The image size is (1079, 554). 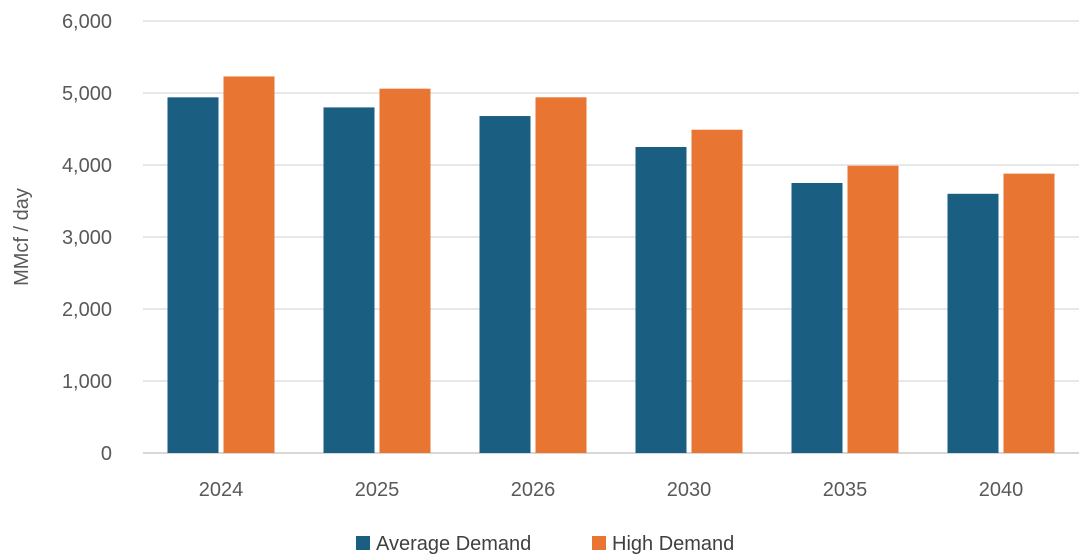 I want to click on bar-high-demand-2040, so click(x=1029, y=313).